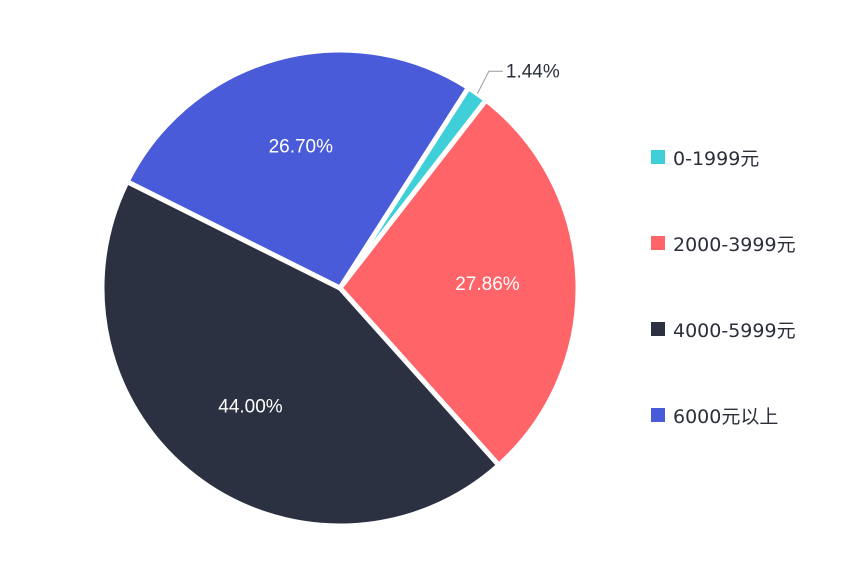 This screenshot has width=864, height=577. I want to click on legend-label: 4000-5999元, so click(734, 330).